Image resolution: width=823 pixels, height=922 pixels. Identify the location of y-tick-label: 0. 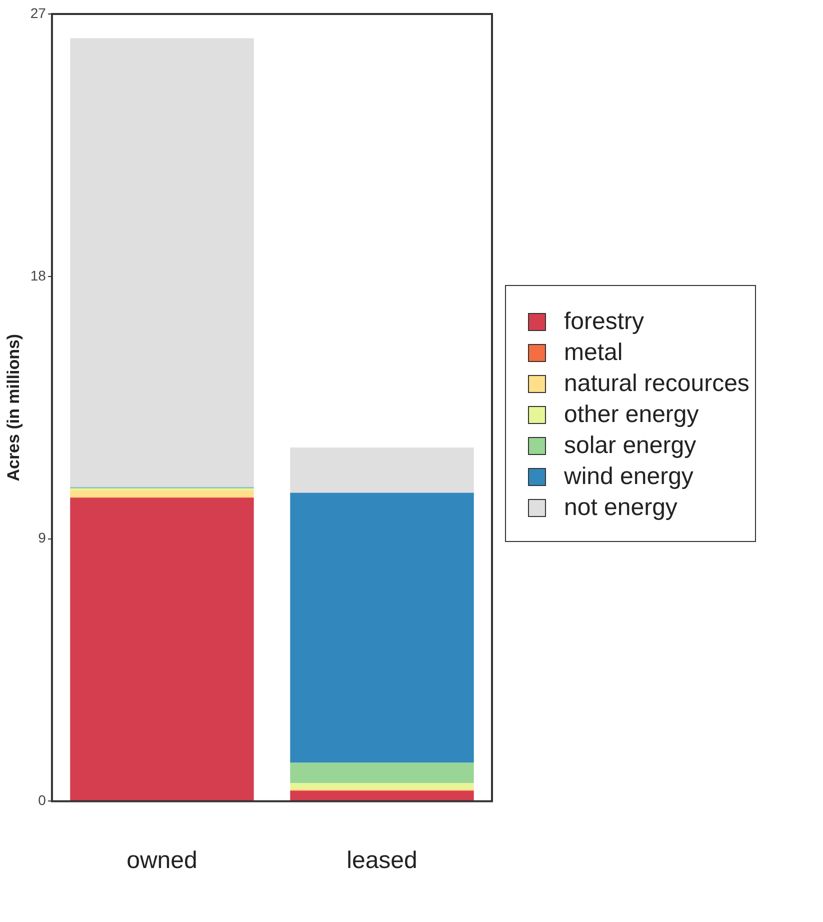
(42, 800).